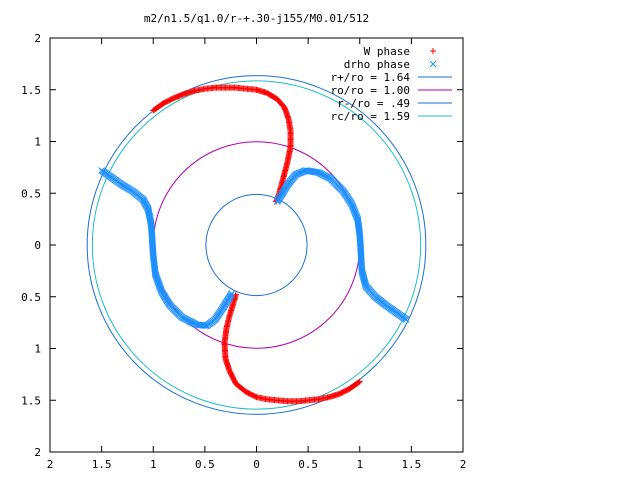 The image size is (640, 480). What do you see at coordinates (37, 142) in the screenshot?
I see `y-tick-label-2: 1` at bounding box center [37, 142].